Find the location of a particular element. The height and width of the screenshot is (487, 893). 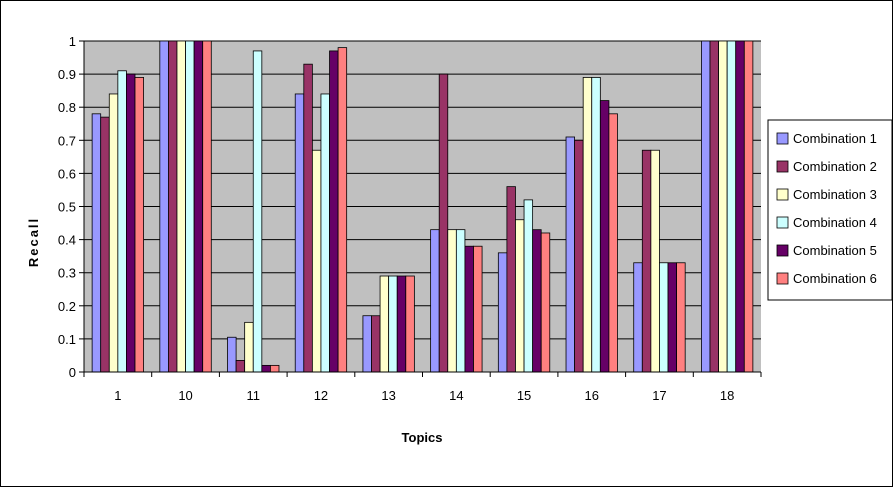

x-tick-label: 10 is located at coordinates (185, 395).